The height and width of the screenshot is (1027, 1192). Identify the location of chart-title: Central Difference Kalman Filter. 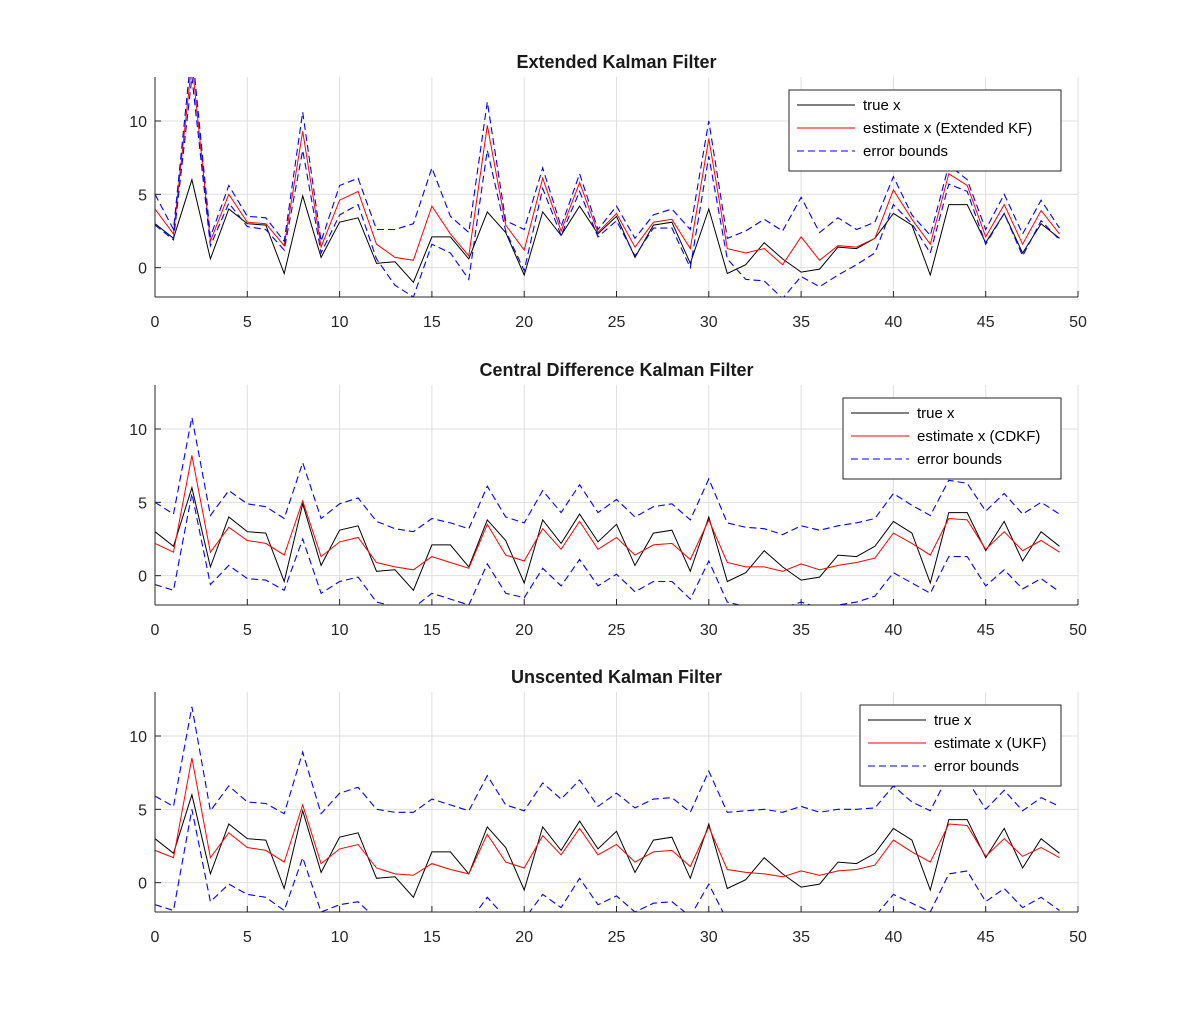
(616, 370).